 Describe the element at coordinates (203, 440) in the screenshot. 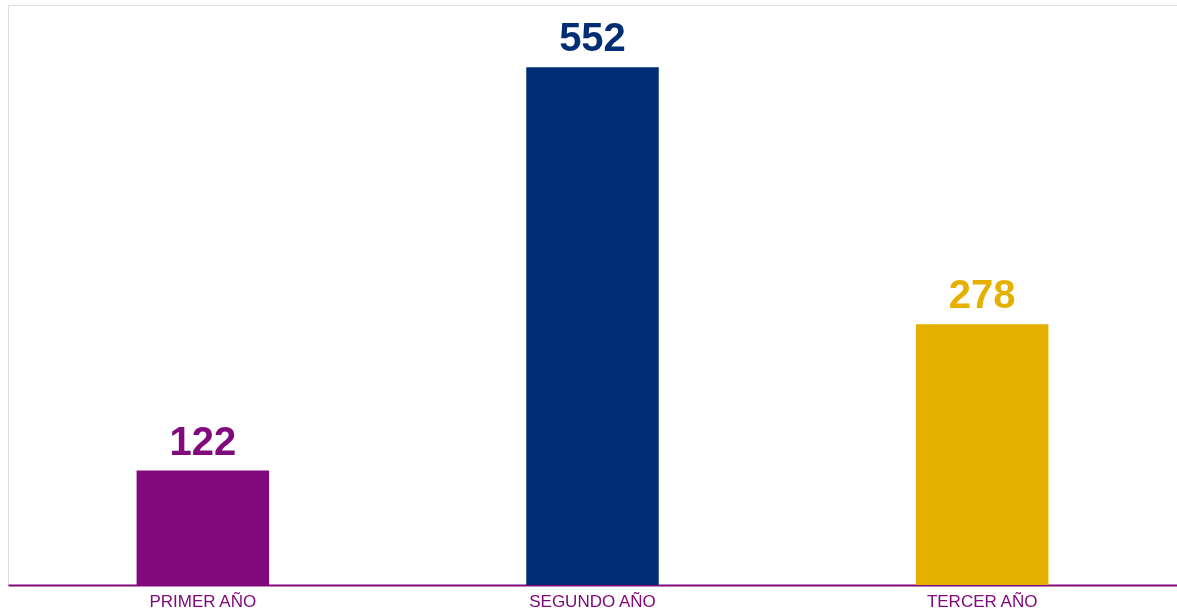

I see `data-label: 122` at that location.